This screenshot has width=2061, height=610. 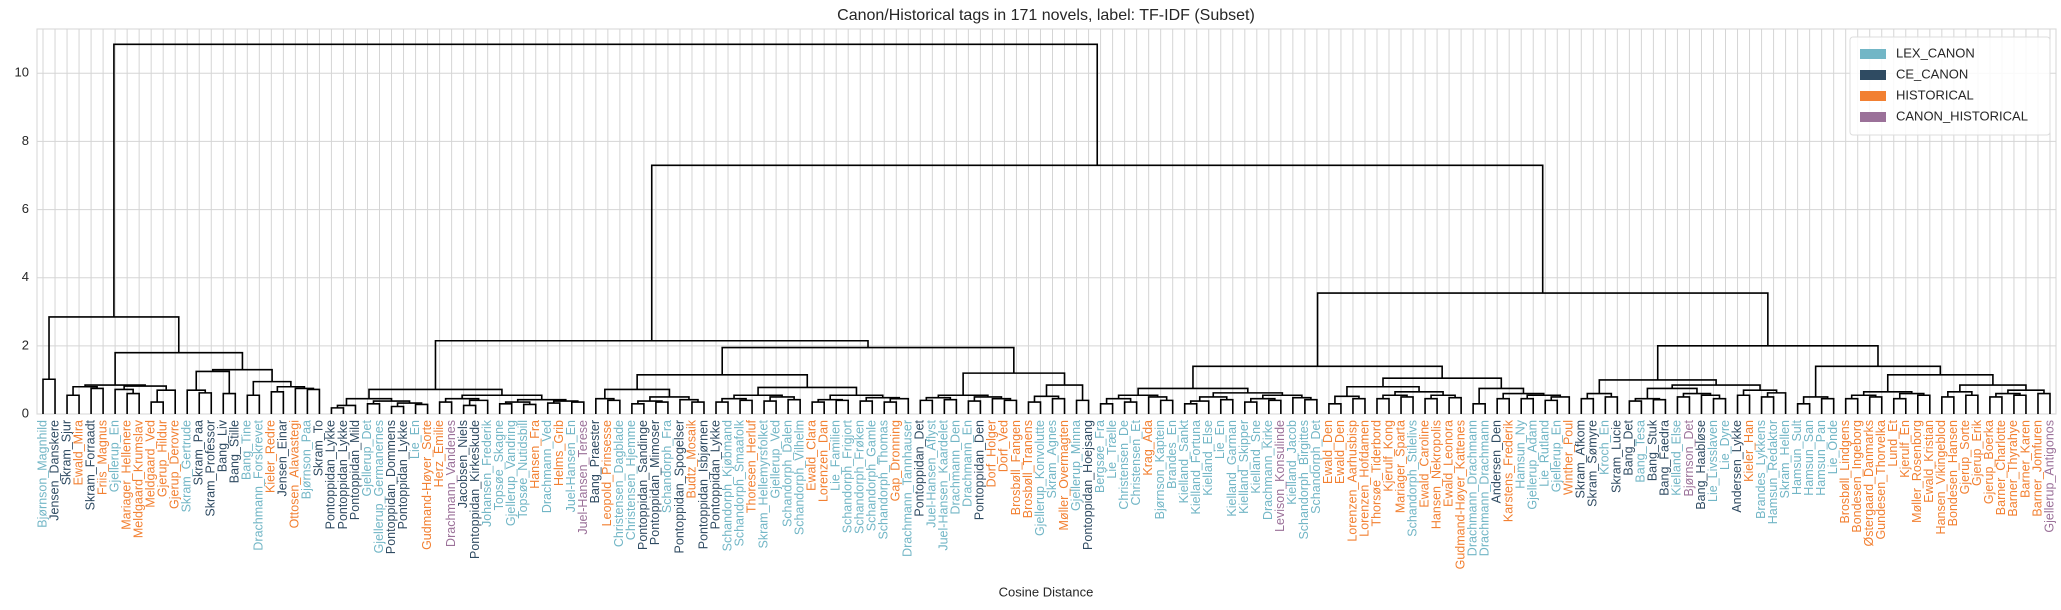 What do you see at coordinates (1989, 462) in the screenshot?
I see `leaf-label: Gjerup_Boerka` at bounding box center [1989, 462].